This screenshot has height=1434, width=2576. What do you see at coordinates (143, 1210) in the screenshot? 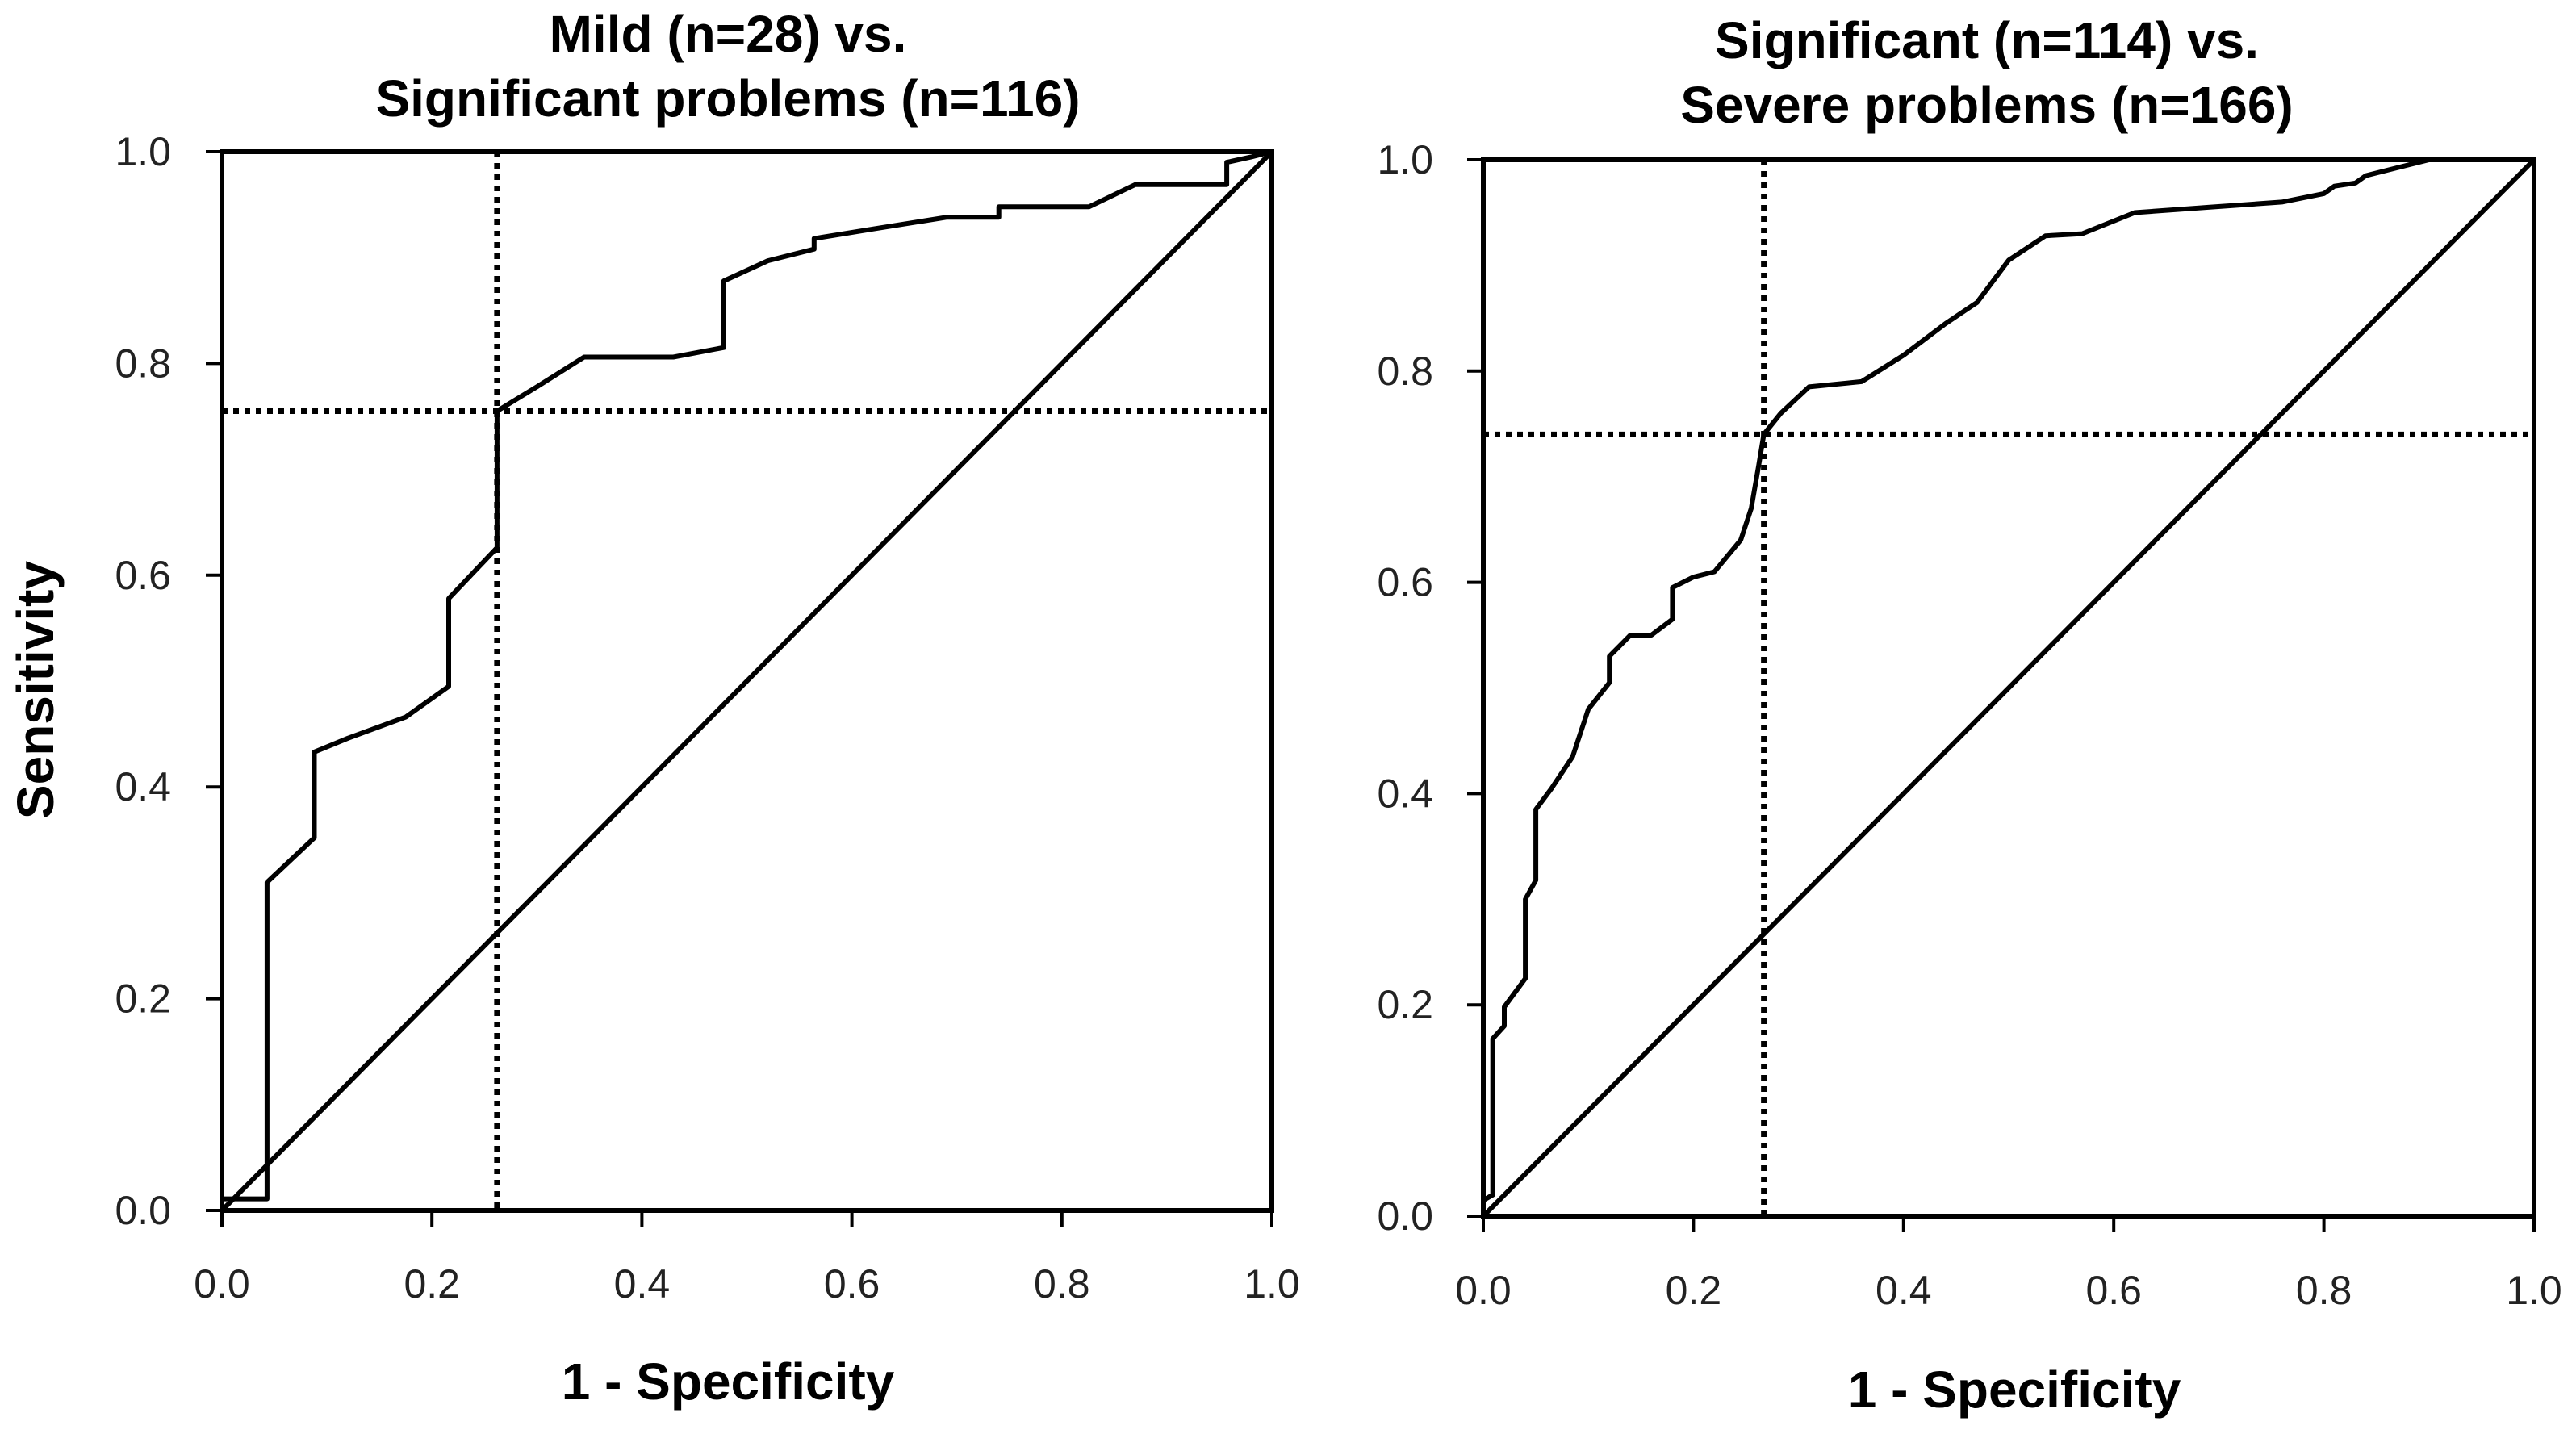
I see `chart-1-y-tick-label: 0.0` at bounding box center [143, 1210].